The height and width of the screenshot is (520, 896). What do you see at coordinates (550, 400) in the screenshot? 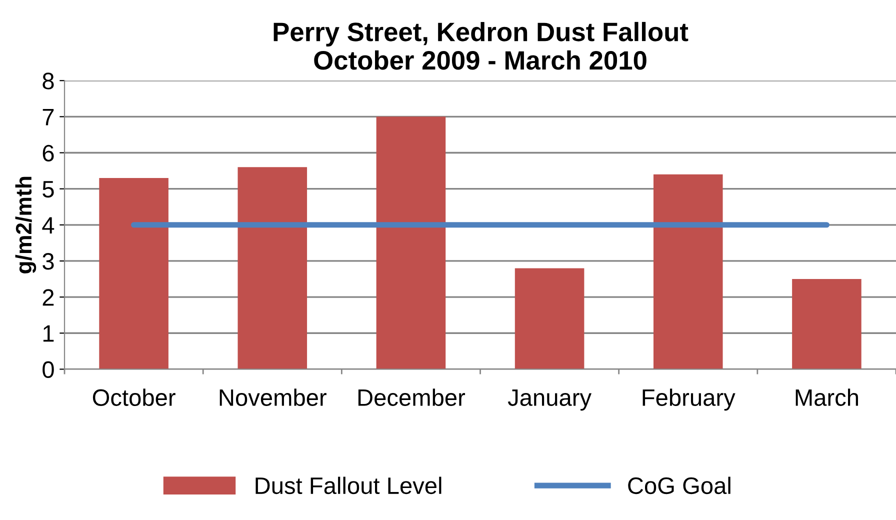
I see `x-tick-label: January` at bounding box center [550, 400].